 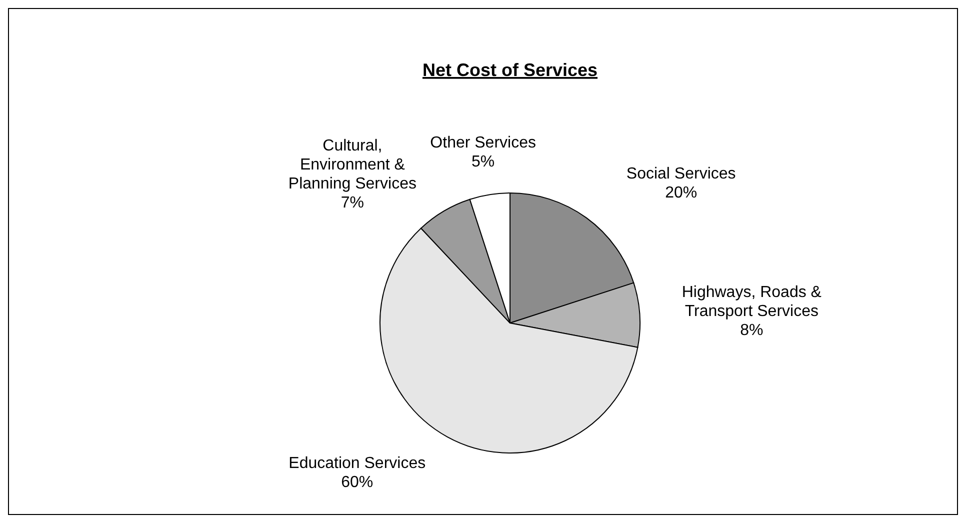 I want to click on data-label: 20%, so click(x=681, y=193).